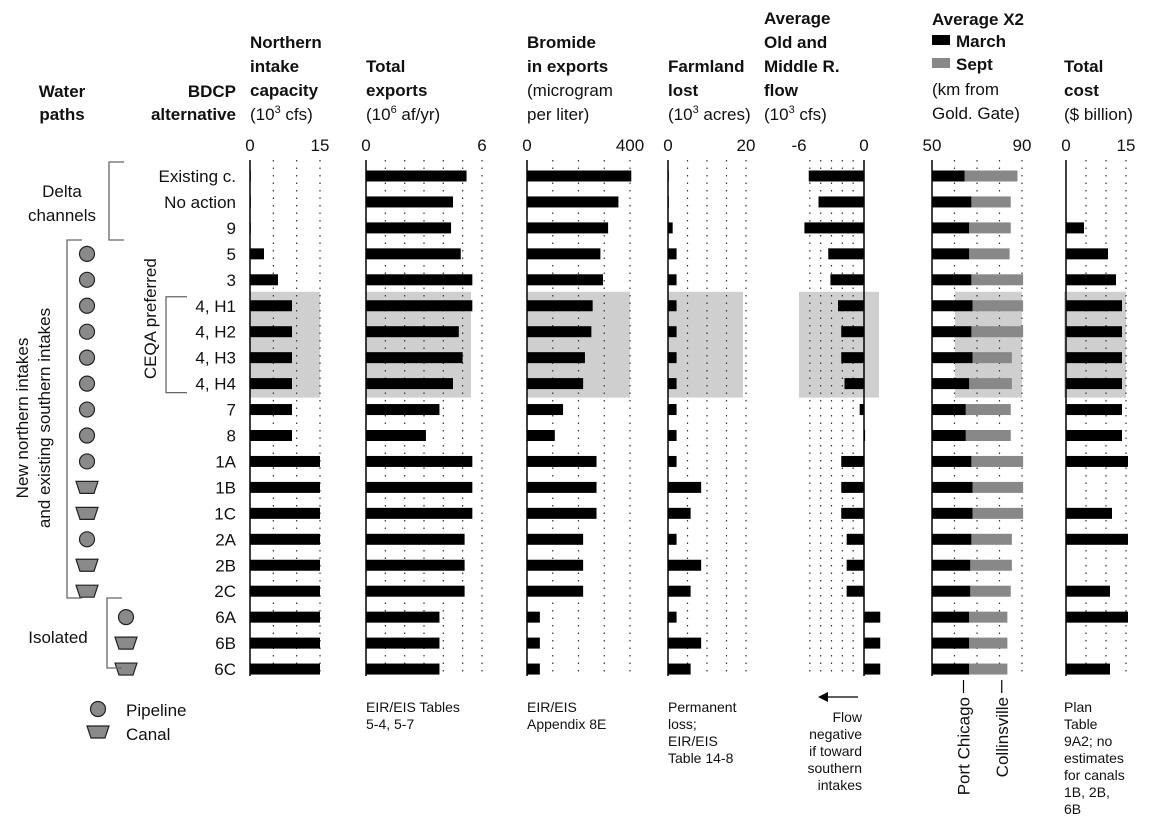  I want to click on row-label: 9, so click(231, 228).